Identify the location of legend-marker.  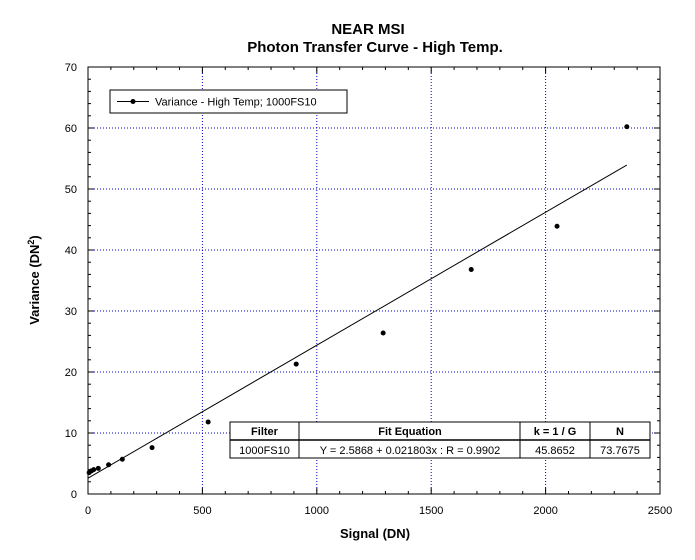
(133, 101).